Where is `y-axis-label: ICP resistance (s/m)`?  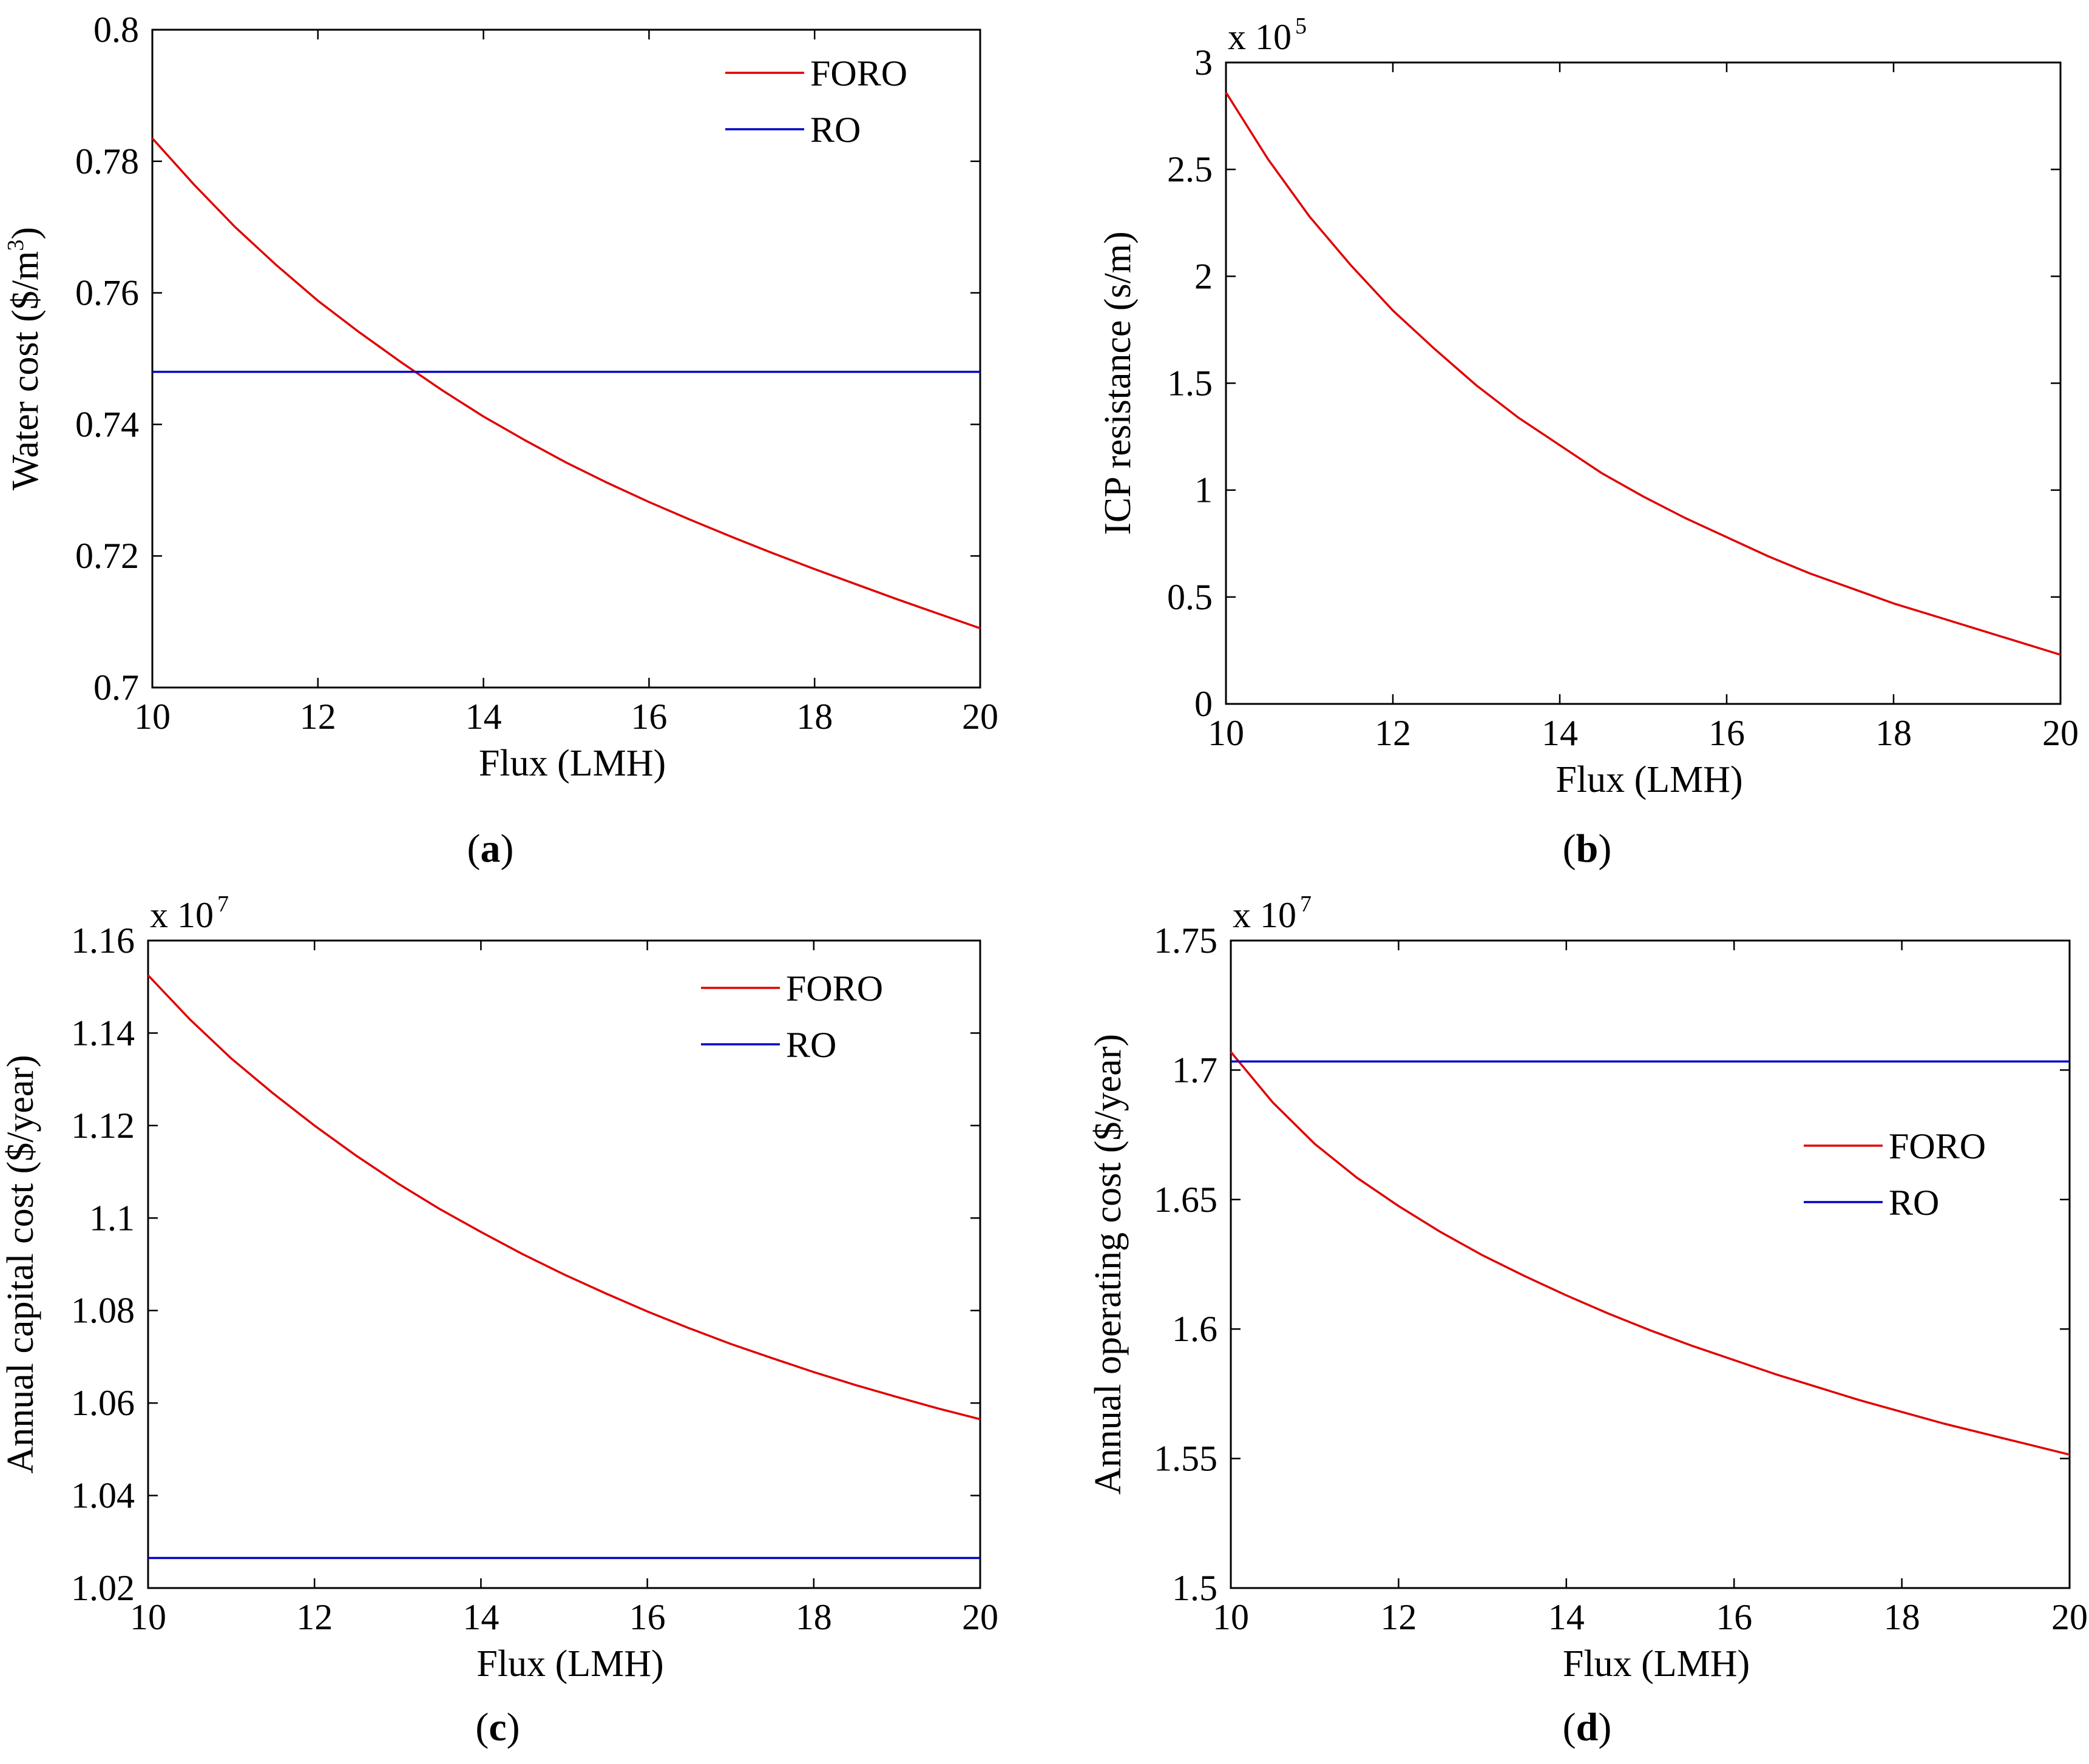
y-axis-label: ICP resistance (s/m) is located at coordinates (1118, 383).